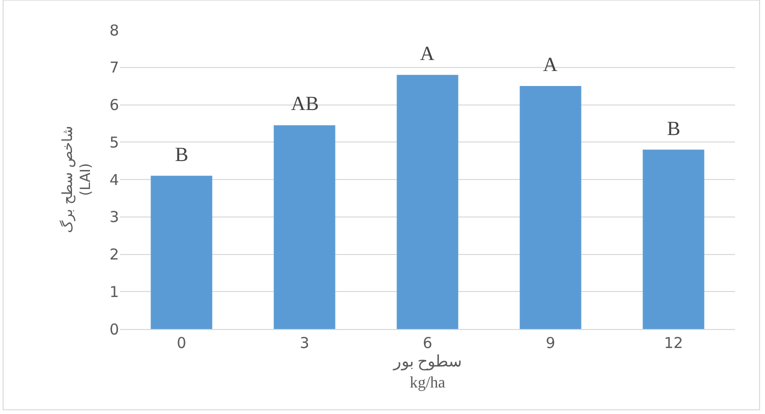 Image resolution: width=765 pixels, height=414 pixels. What do you see at coordinates (114, 255) in the screenshot?
I see `y-tick-label: 2` at bounding box center [114, 255].